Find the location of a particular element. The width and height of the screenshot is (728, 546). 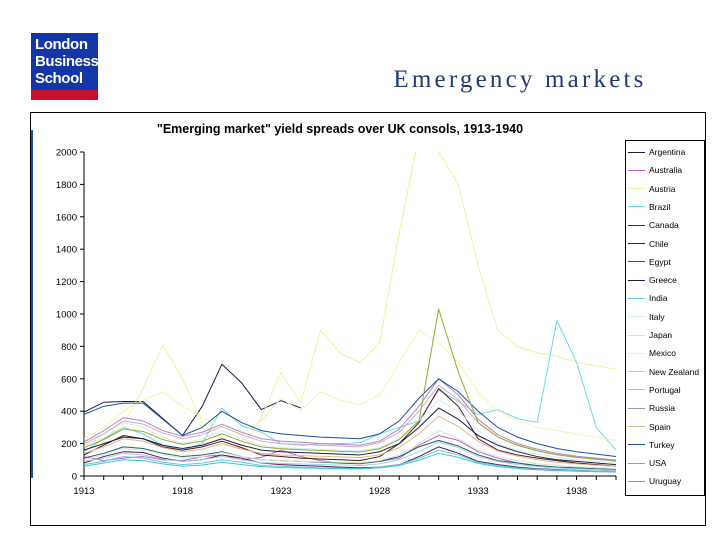

legend-item-japan: Japan is located at coordinates (678, 335).